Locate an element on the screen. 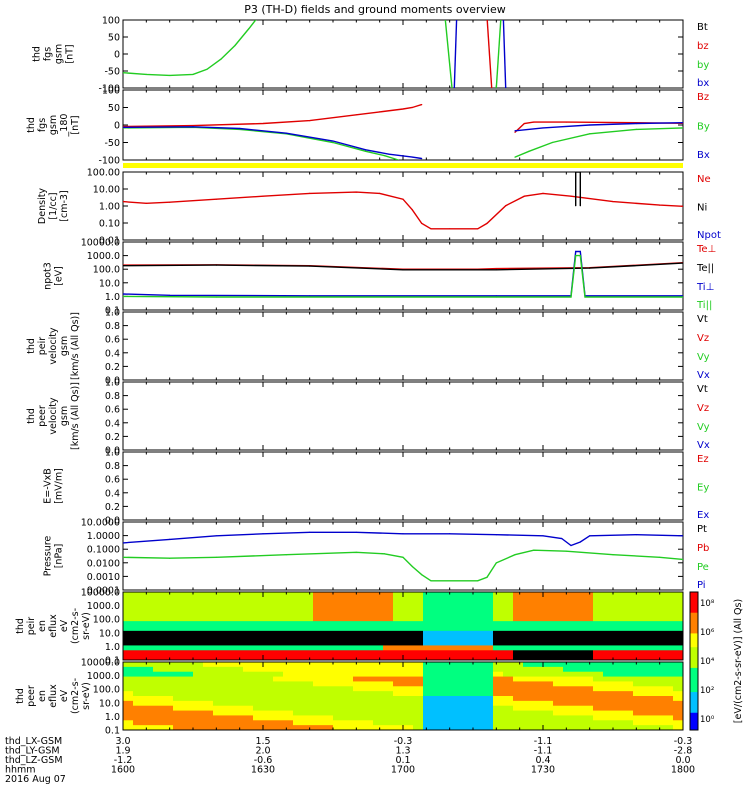  legend-entry: Pb is located at coordinates (703, 548).